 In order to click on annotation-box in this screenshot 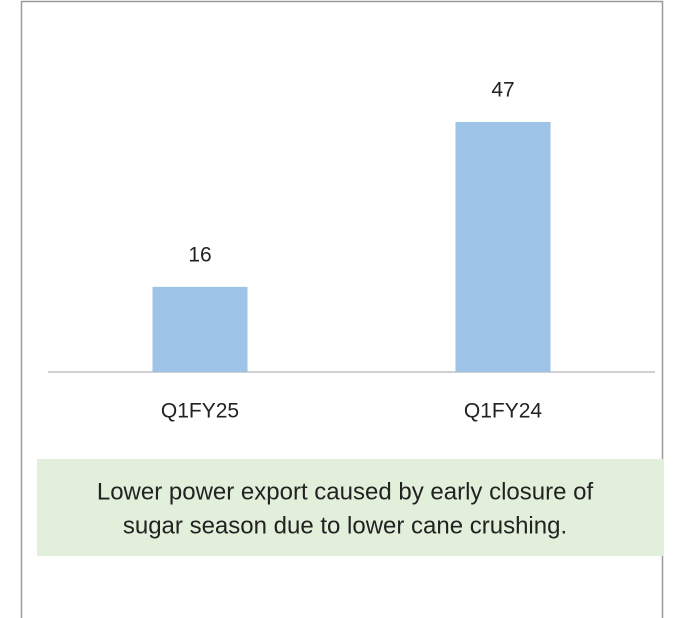, I will do `click(350, 507)`.